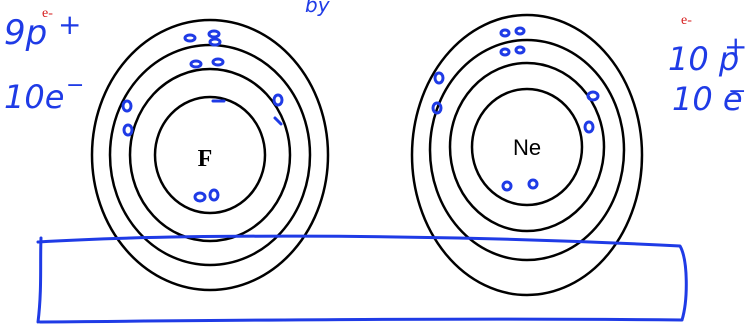  What do you see at coordinates (25, 33) in the screenshot?
I see `fluorine-proton-count: 9p` at bounding box center [25, 33].